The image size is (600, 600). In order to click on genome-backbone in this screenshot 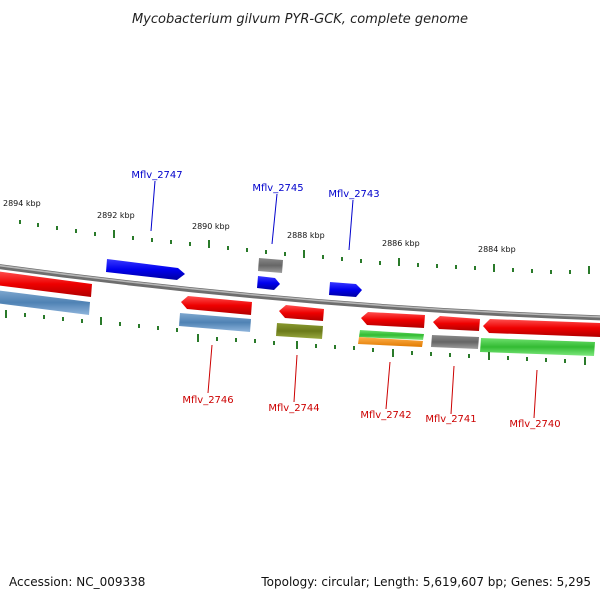, I will do `click(300, 292)`.